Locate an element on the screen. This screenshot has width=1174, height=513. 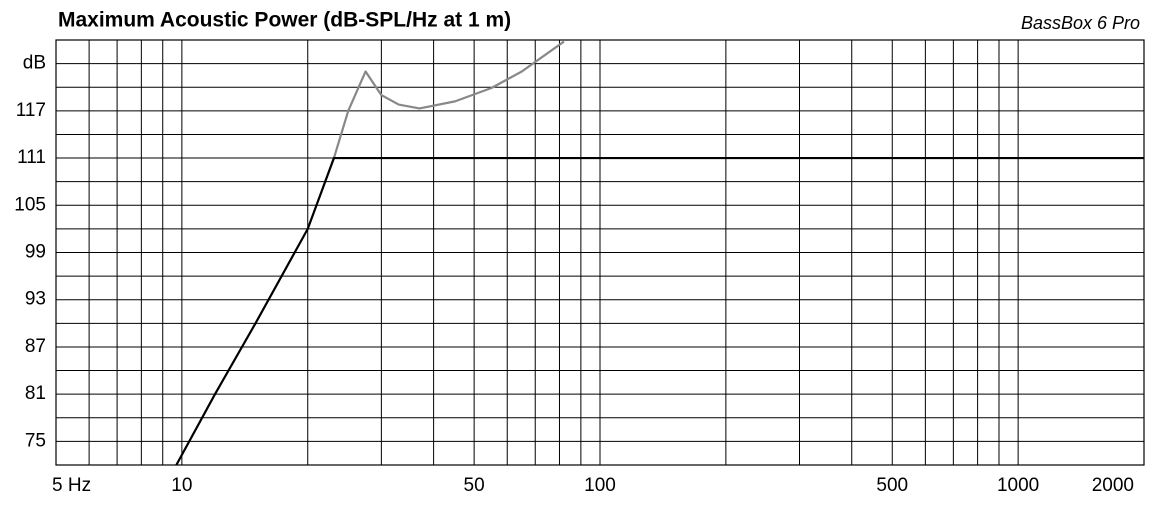
x-tick-label: 2000 is located at coordinates (1113, 485).